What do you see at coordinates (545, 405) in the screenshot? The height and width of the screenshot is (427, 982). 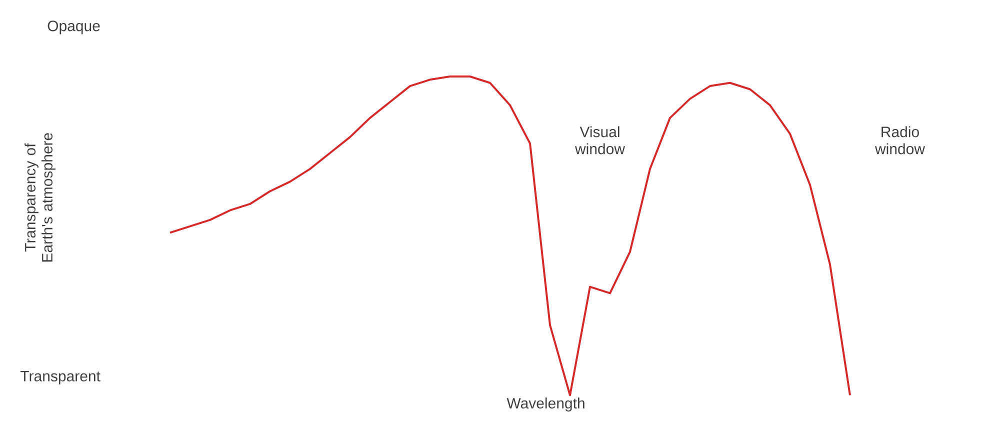 I see `x-axis-title: Wavelength` at bounding box center [545, 405].